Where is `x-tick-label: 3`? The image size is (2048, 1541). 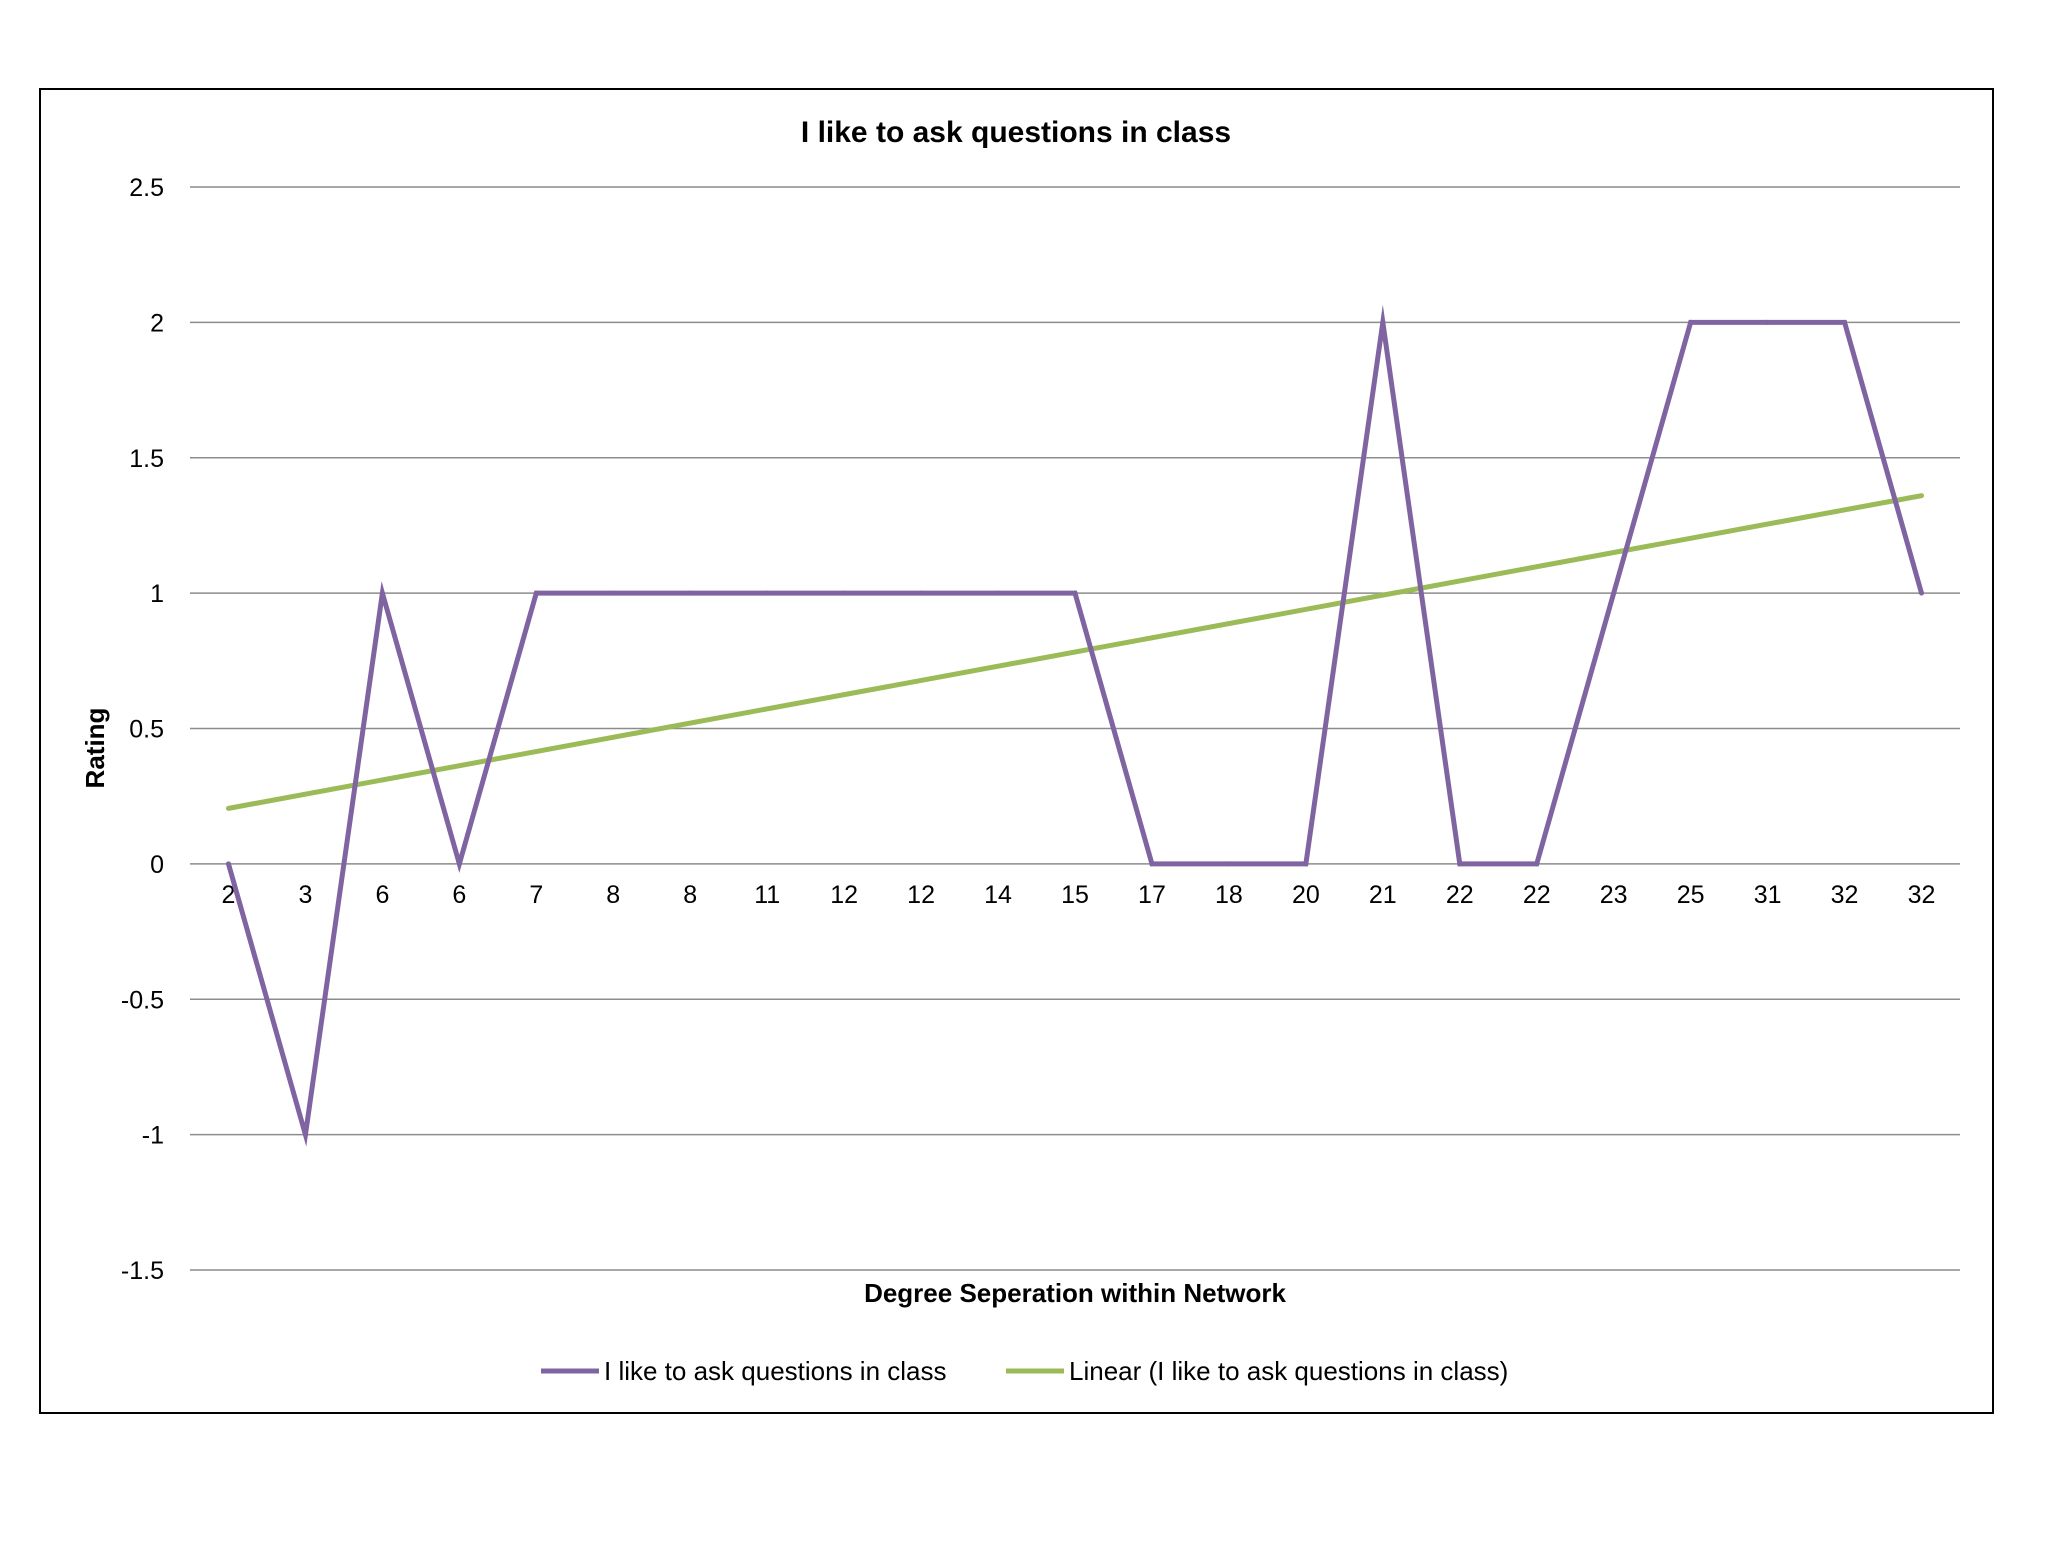 x-tick-label: 3 is located at coordinates (305, 895).